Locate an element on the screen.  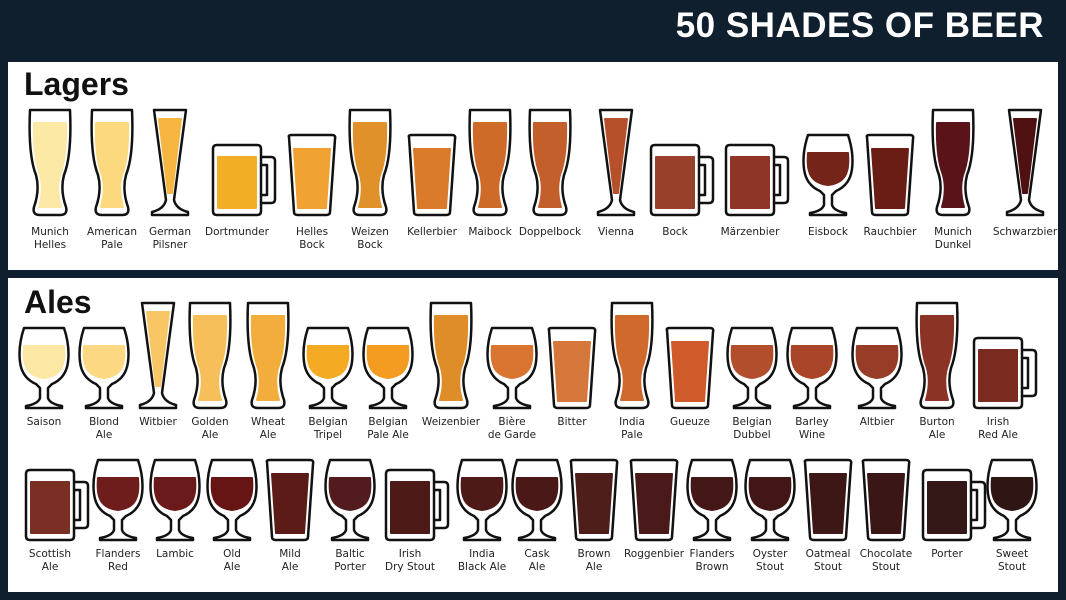
lagers-heading: Lagers is located at coordinates (76, 84).